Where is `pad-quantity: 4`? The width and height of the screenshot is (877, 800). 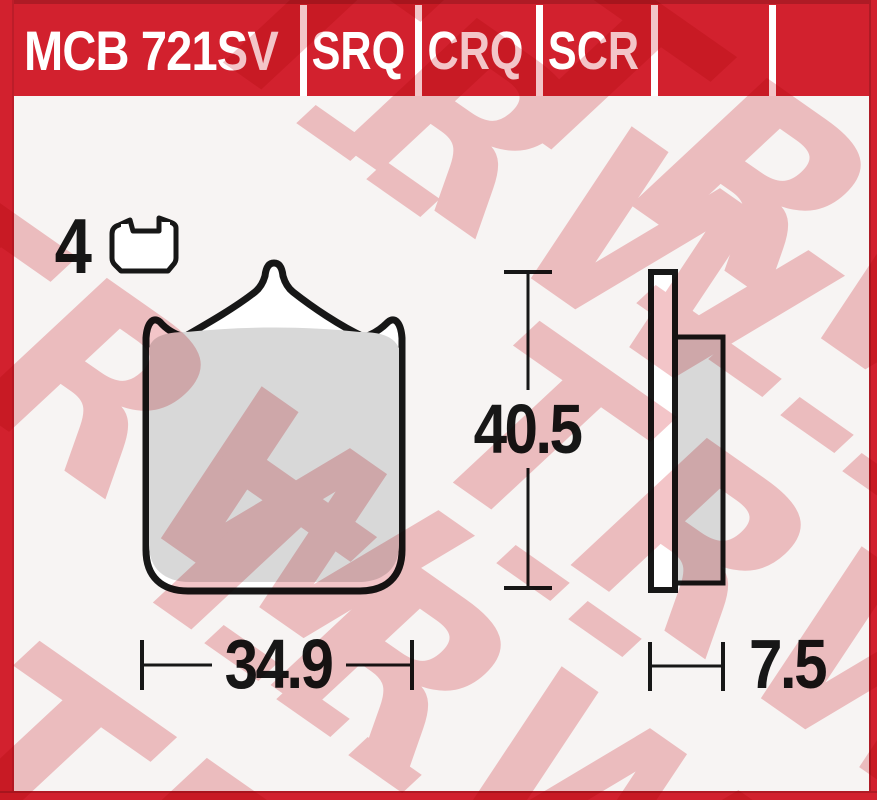
pad-quantity: 4 is located at coordinates (73, 246).